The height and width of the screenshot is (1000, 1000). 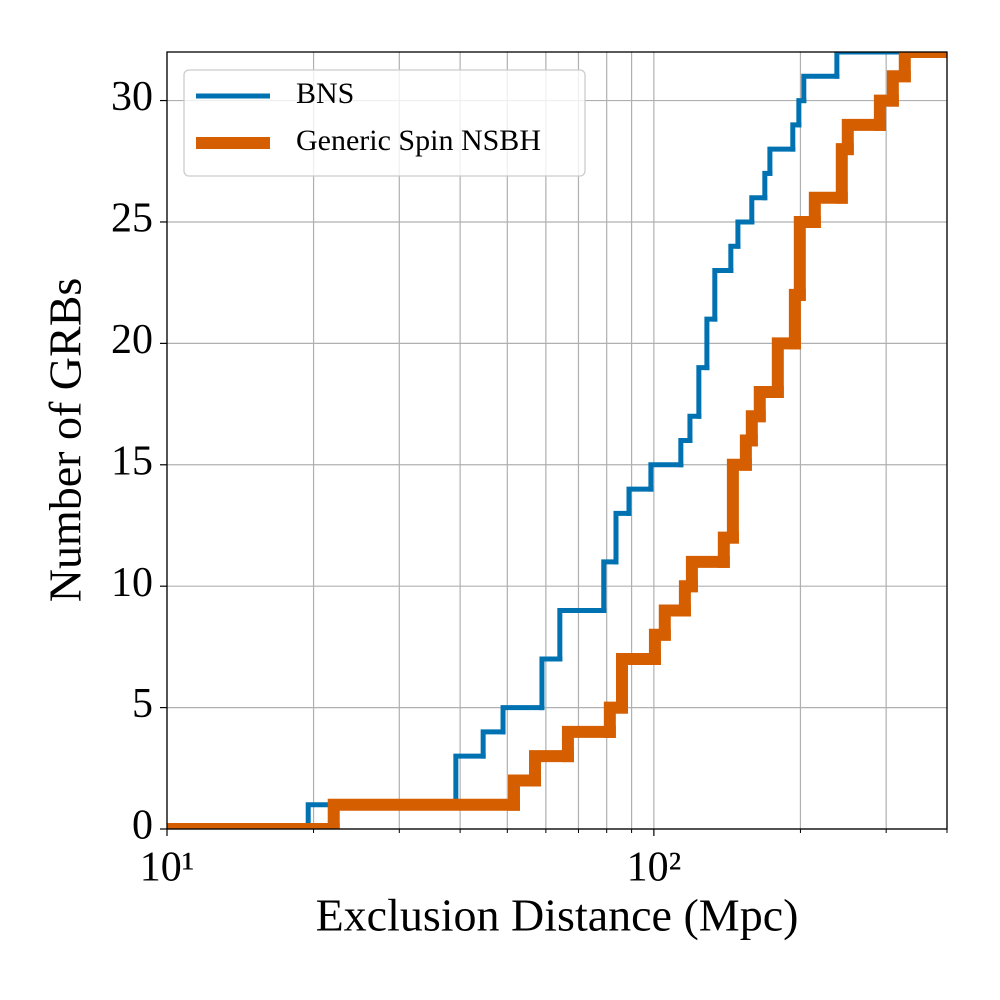 What do you see at coordinates (132, 340) in the screenshot?
I see `y-tick-label: 20` at bounding box center [132, 340].